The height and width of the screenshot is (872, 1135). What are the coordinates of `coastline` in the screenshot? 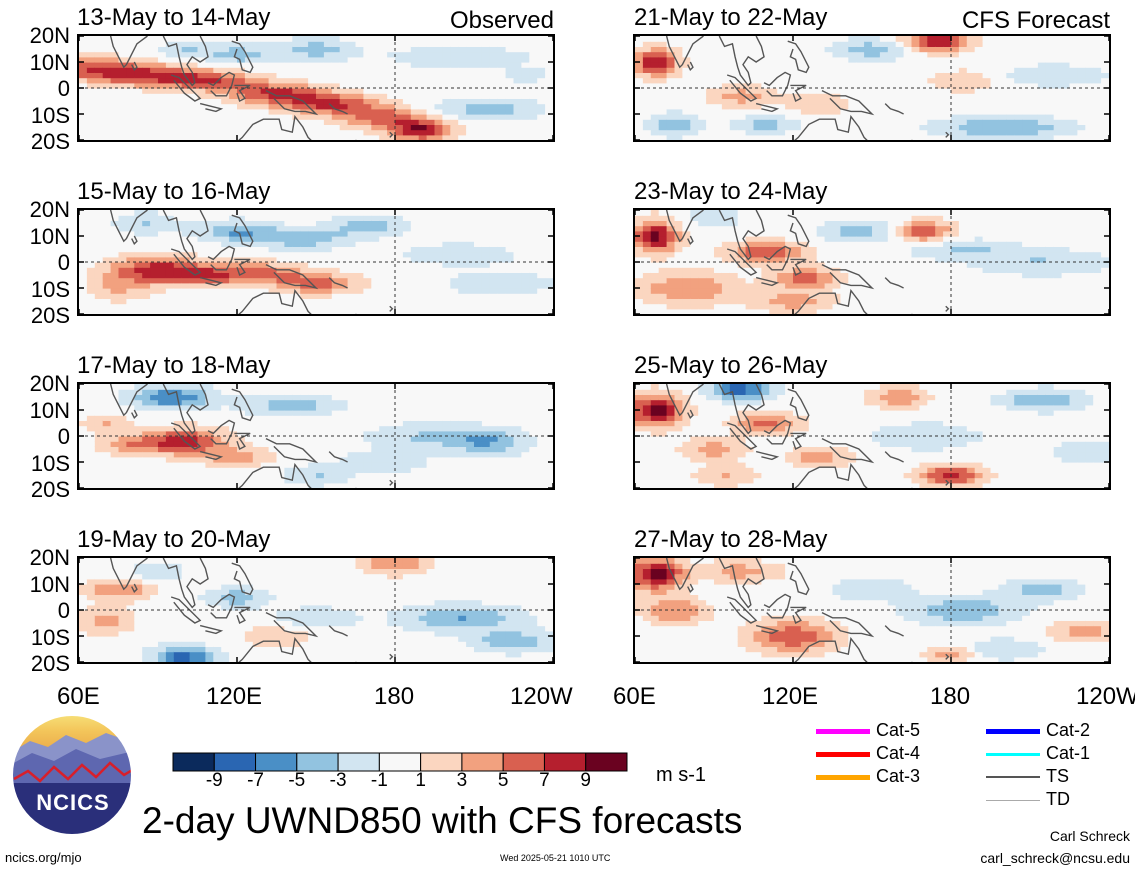 It's located at (338, 109).